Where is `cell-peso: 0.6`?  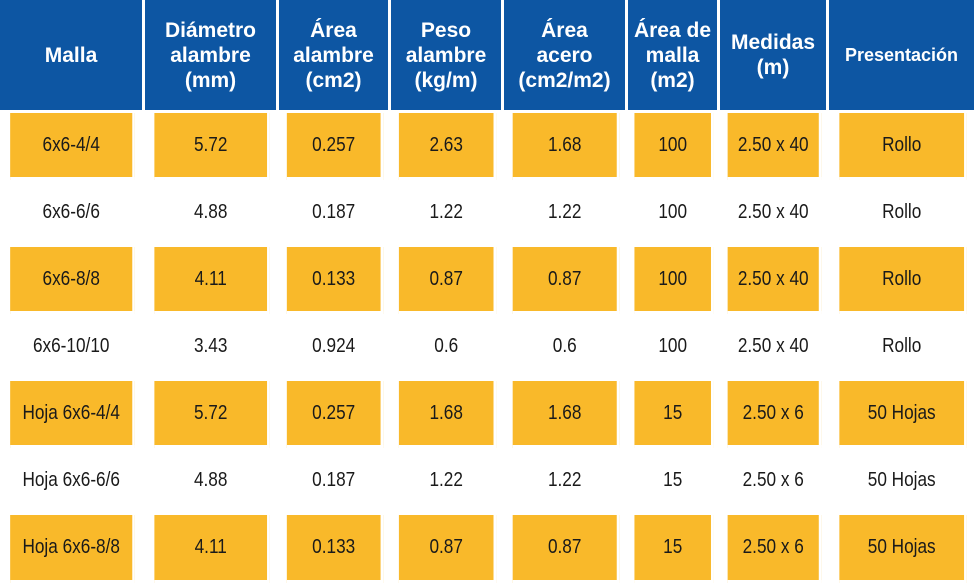
cell-peso: 0.6 is located at coordinates (447, 347).